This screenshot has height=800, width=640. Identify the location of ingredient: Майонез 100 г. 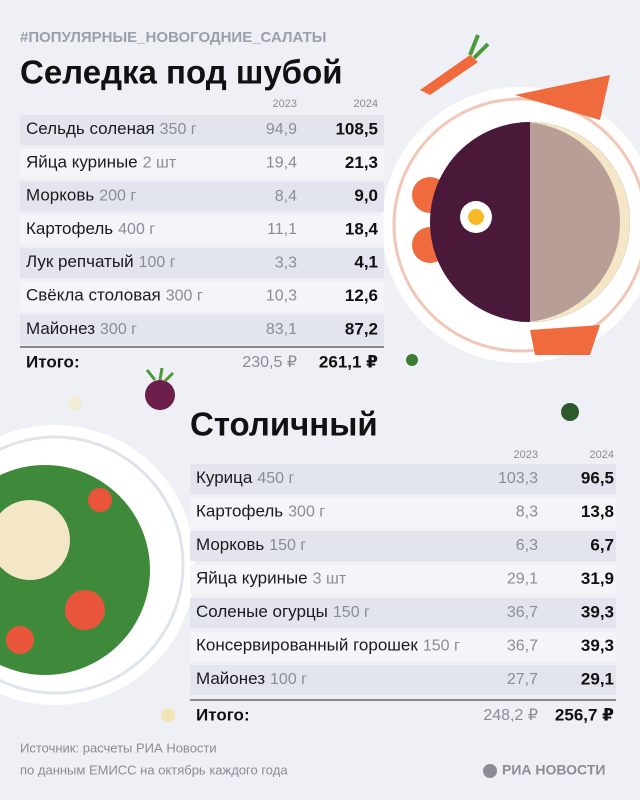
(251, 678).